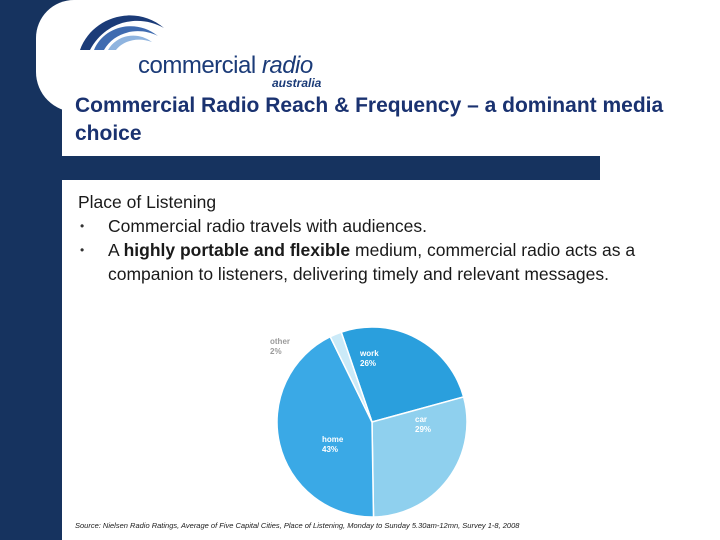 The height and width of the screenshot is (540, 720). I want to click on slice-label-car: car, so click(421, 419).